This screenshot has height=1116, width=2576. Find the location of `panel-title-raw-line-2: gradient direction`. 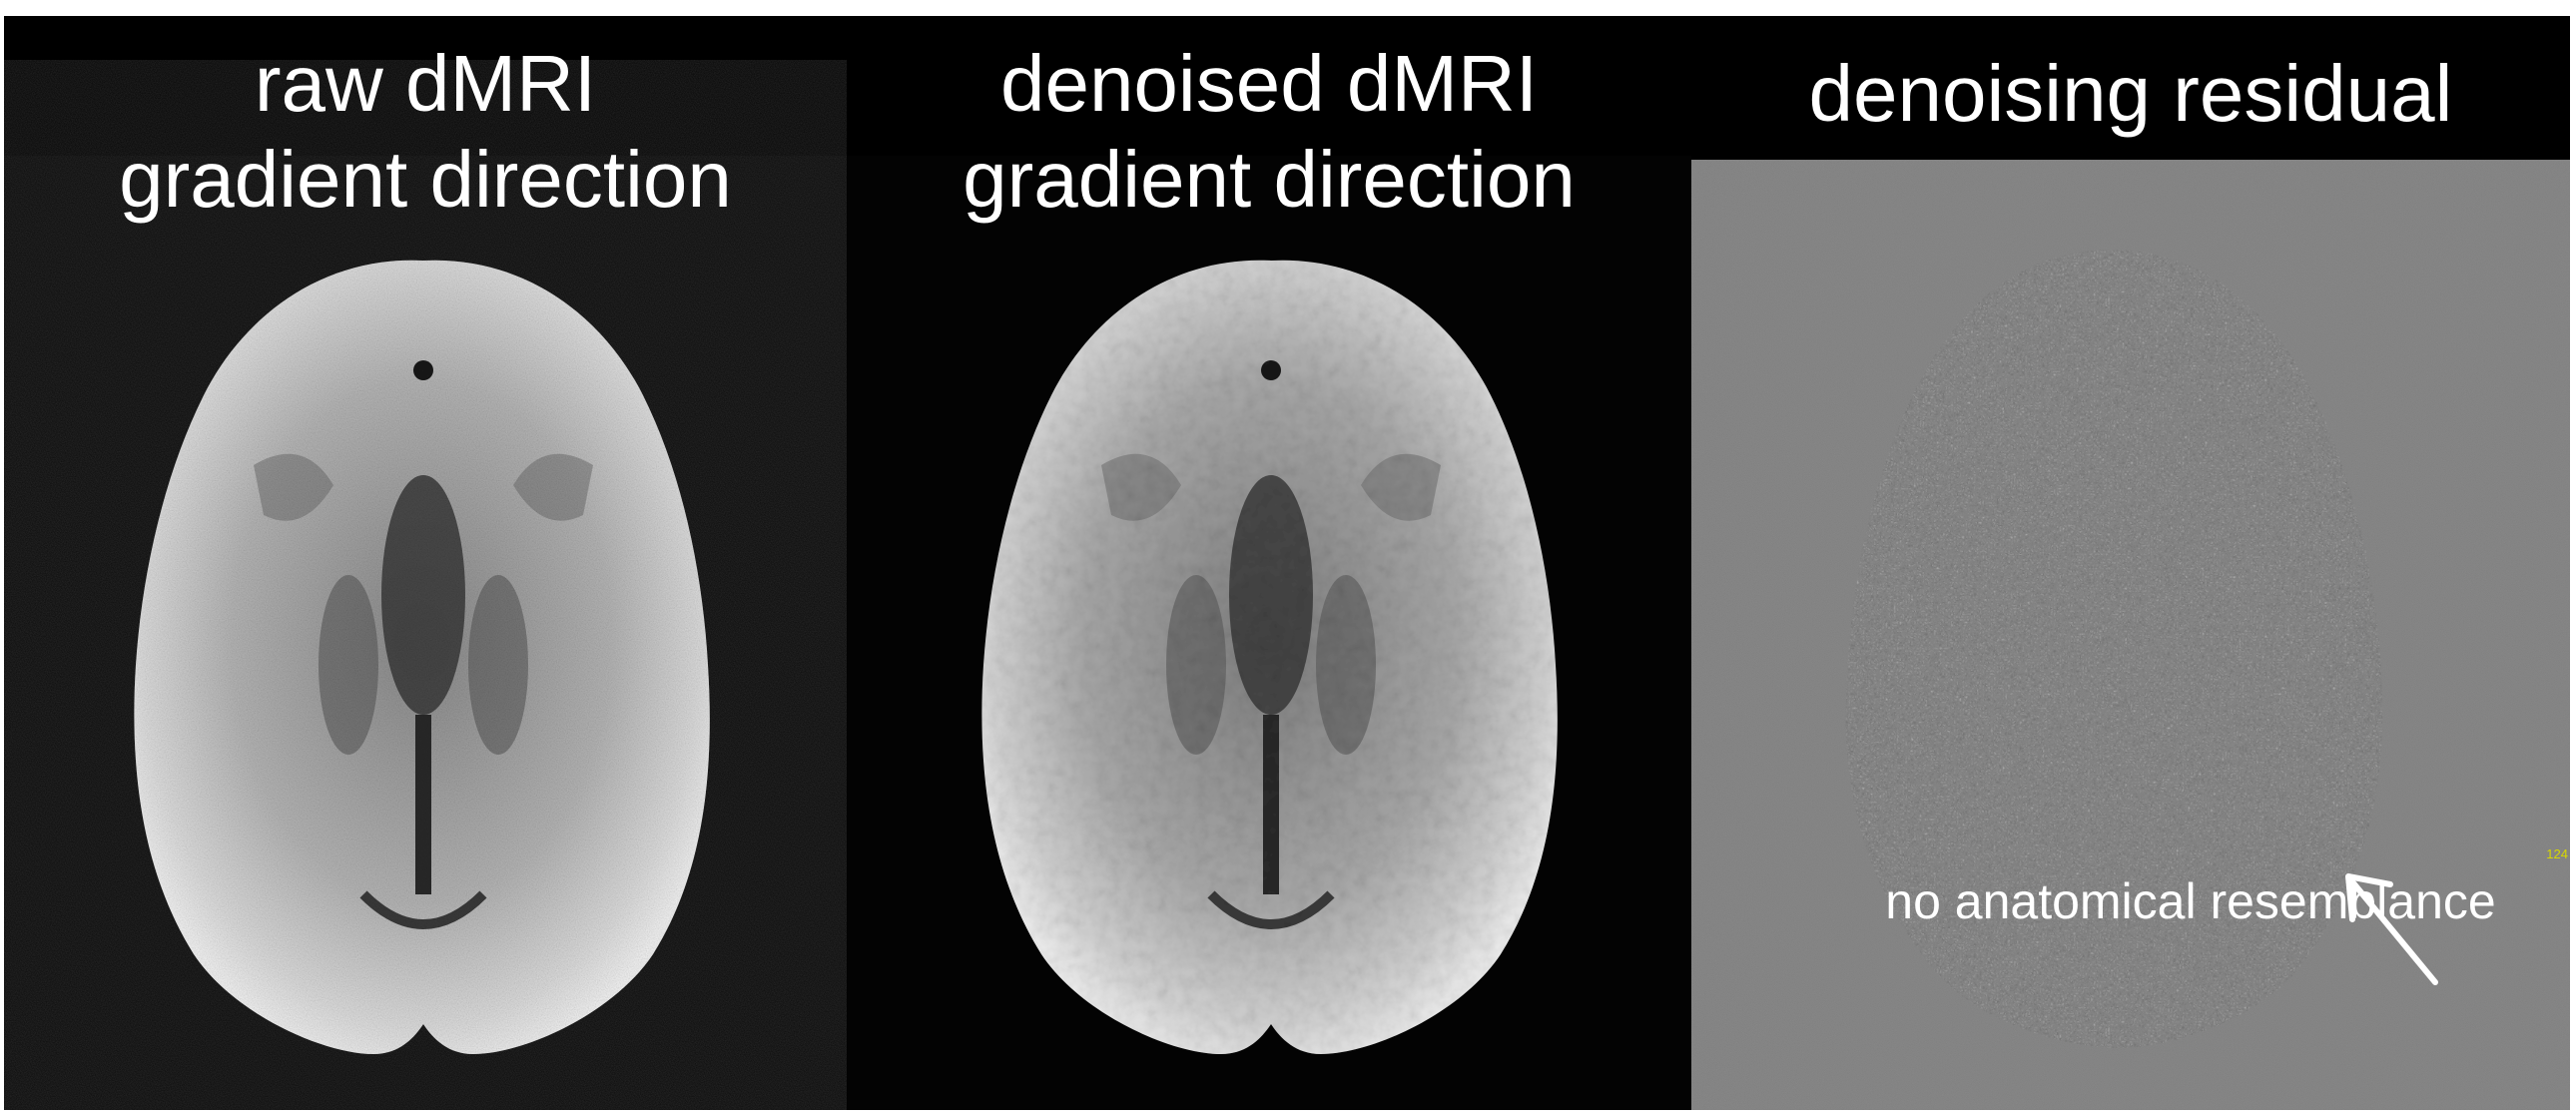

panel-title-raw-line-2: gradient direction is located at coordinates (425, 179).